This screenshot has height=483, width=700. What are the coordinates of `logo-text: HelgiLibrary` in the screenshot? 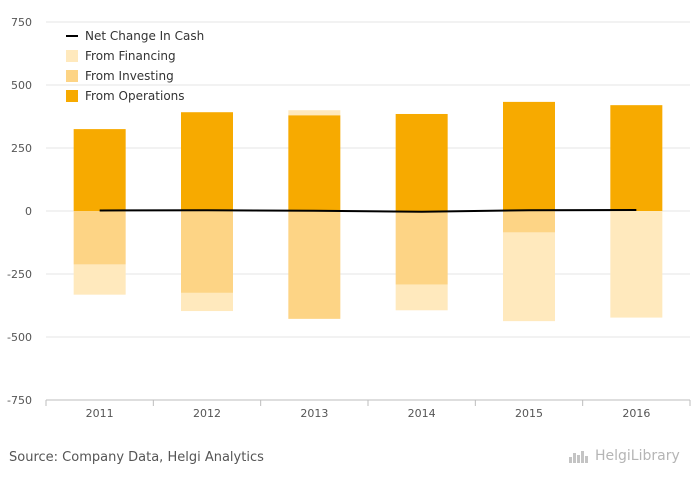 It's located at (637, 456).